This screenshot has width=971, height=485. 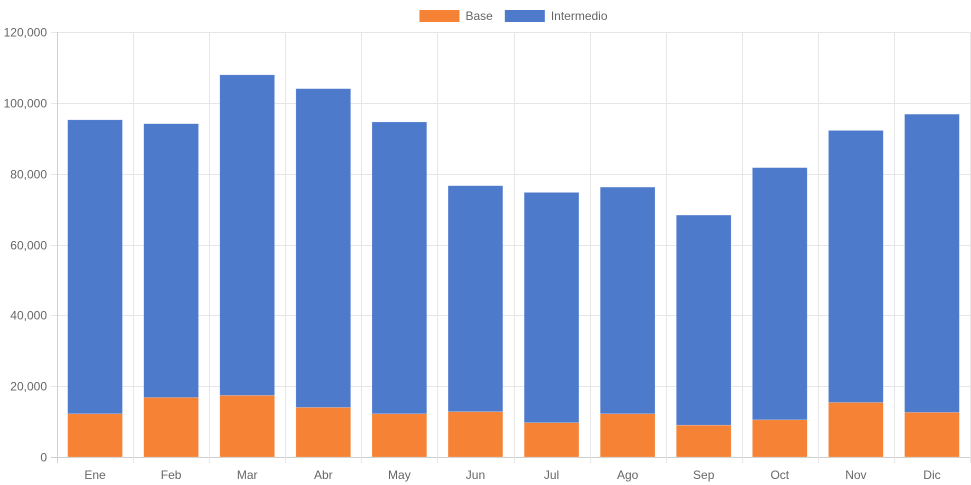 What do you see at coordinates (551, 475) in the screenshot?
I see `x-tick-label: Jul` at bounding box center [551, 475].